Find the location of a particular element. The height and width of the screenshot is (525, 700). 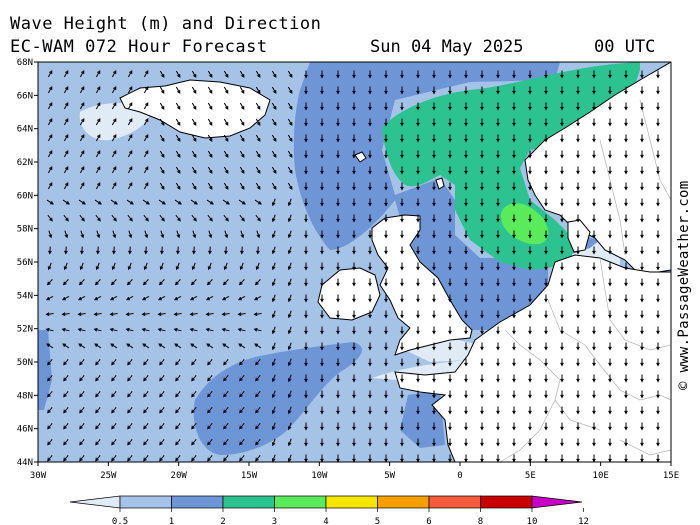

lon-tick-label: 15W is located at coordinates (249, 476).